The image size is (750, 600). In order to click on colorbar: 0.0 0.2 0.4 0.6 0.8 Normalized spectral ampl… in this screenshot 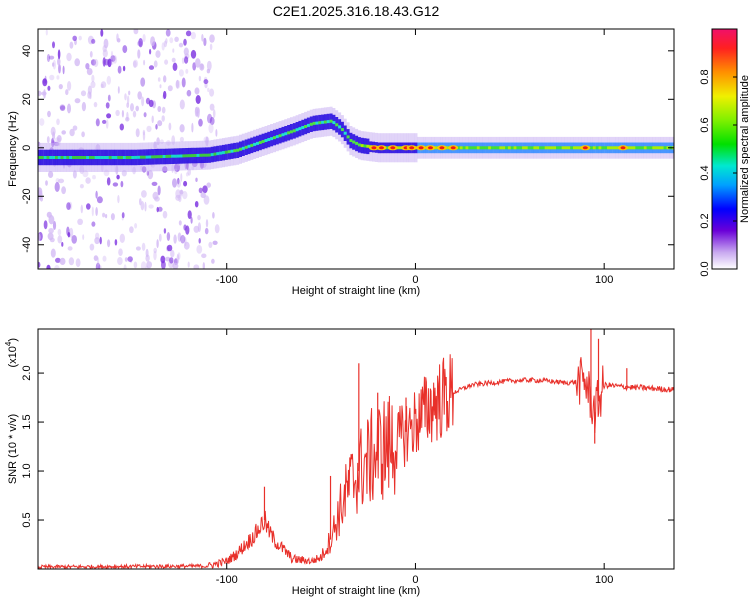, I will do `click(724, 152)`.